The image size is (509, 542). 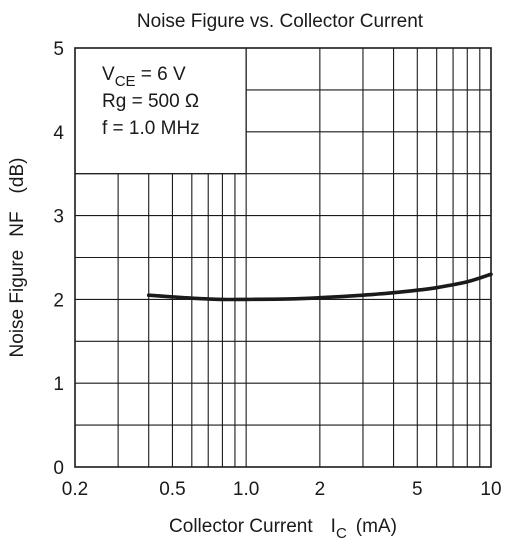 I want to click on condition-label: VCE = 6 V, so click(x=144, y=77).